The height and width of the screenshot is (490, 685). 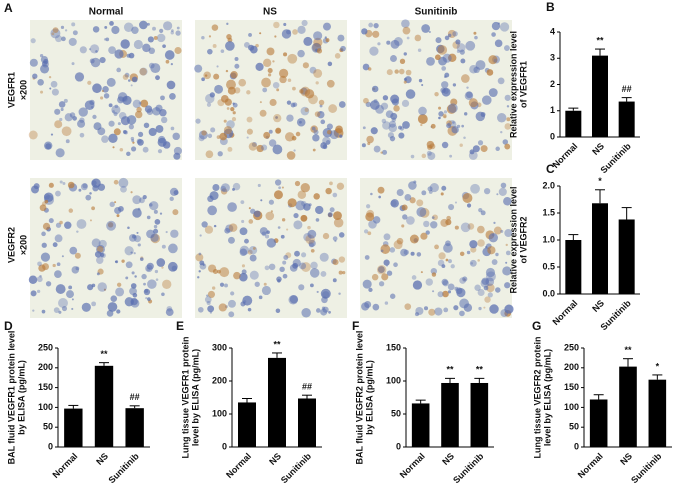 I want to click on y-tick-label: 0, so click(x=50, y=446).